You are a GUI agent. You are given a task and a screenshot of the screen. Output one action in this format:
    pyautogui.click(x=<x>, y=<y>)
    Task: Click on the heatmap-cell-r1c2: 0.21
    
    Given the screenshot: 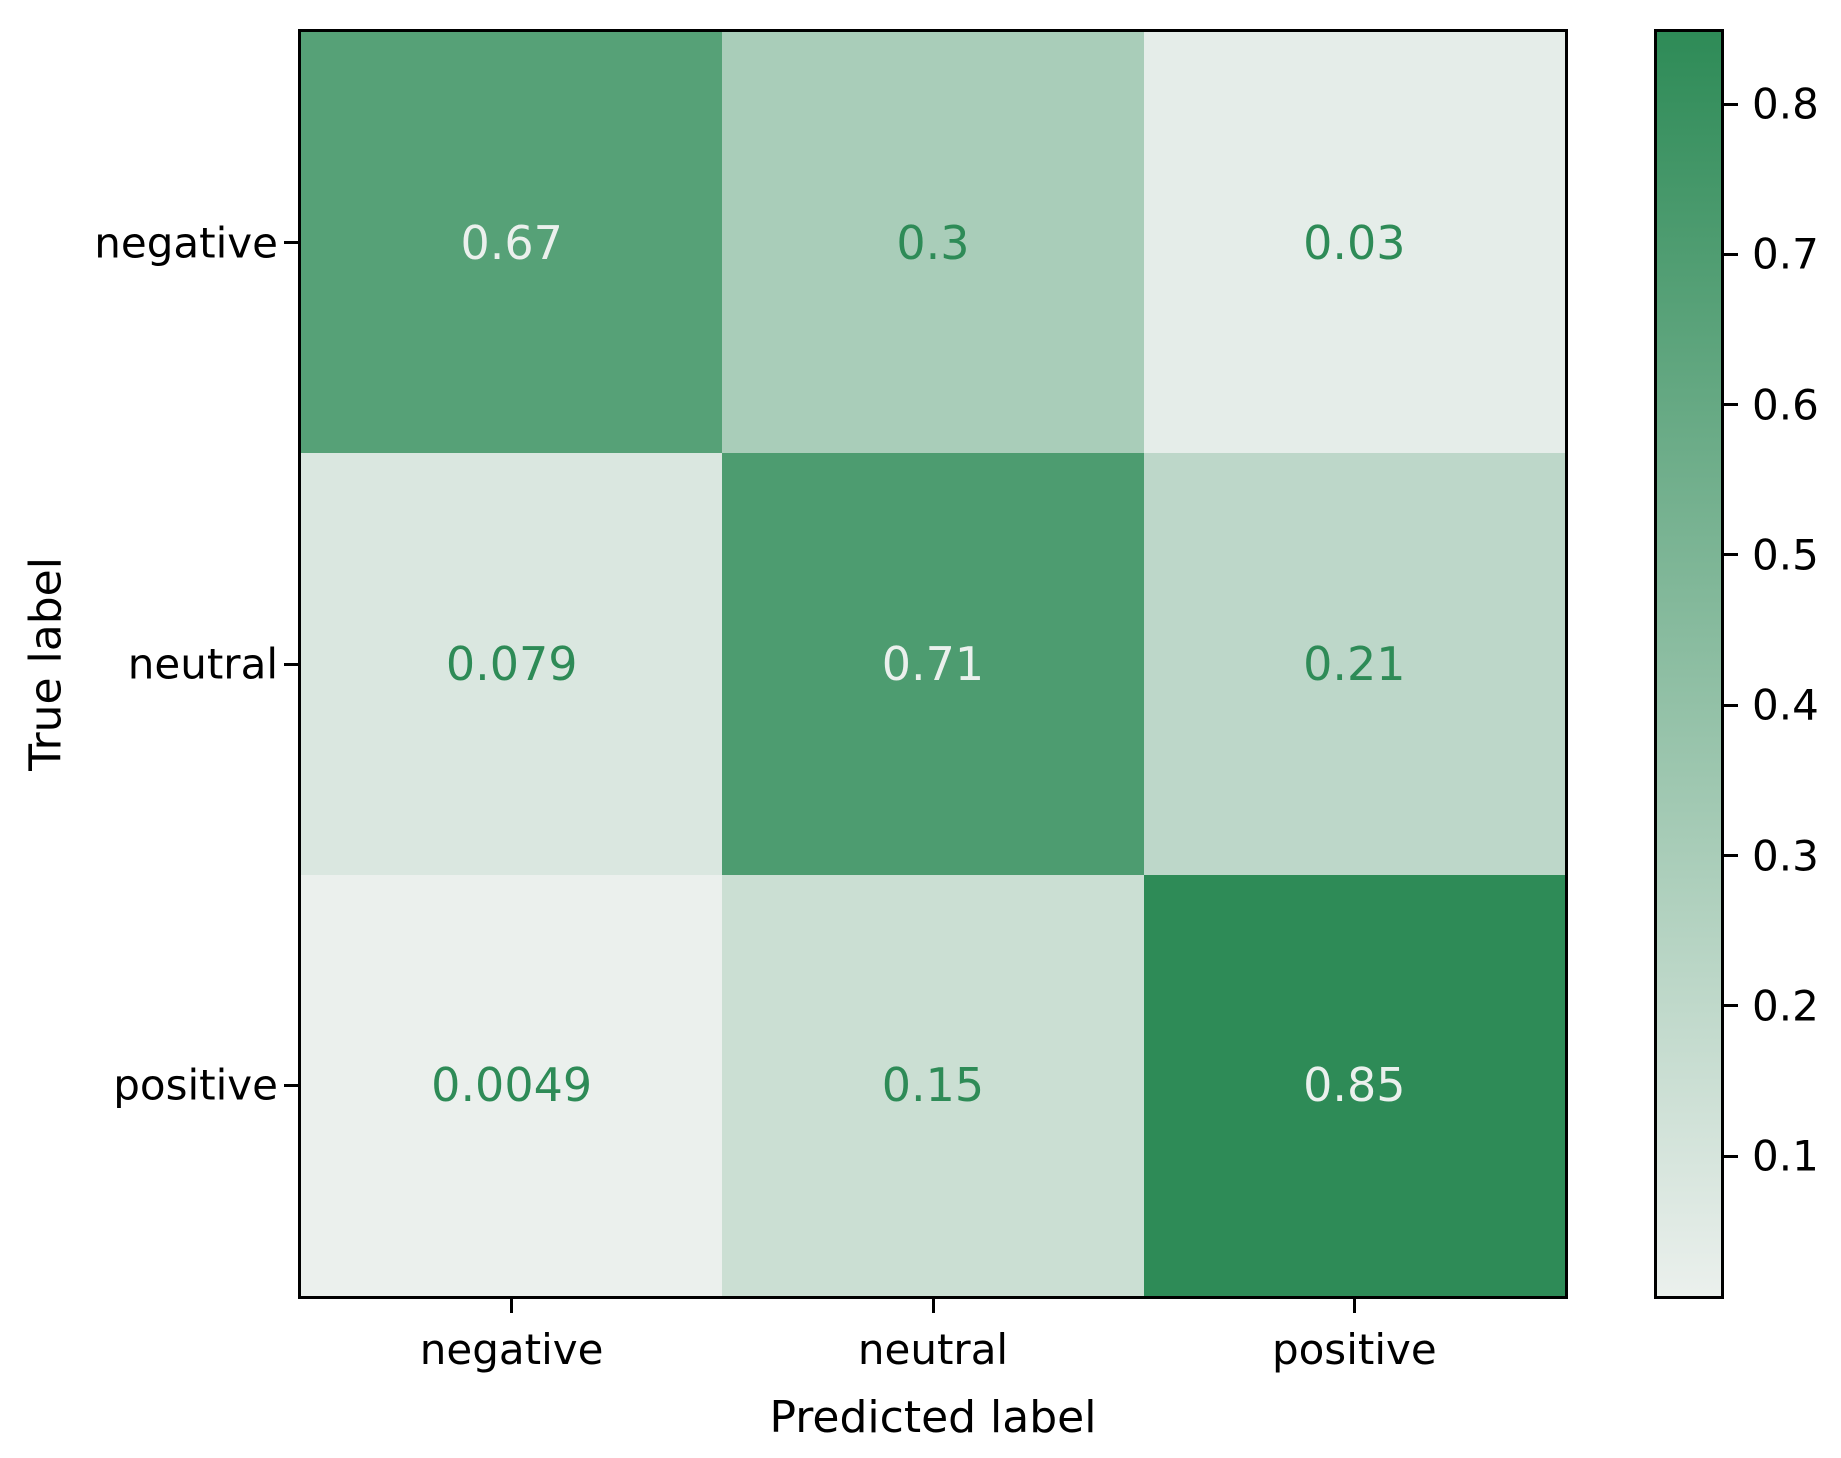 What is the action you would take?
    pyautogui.click(x=1354, y=664)
    